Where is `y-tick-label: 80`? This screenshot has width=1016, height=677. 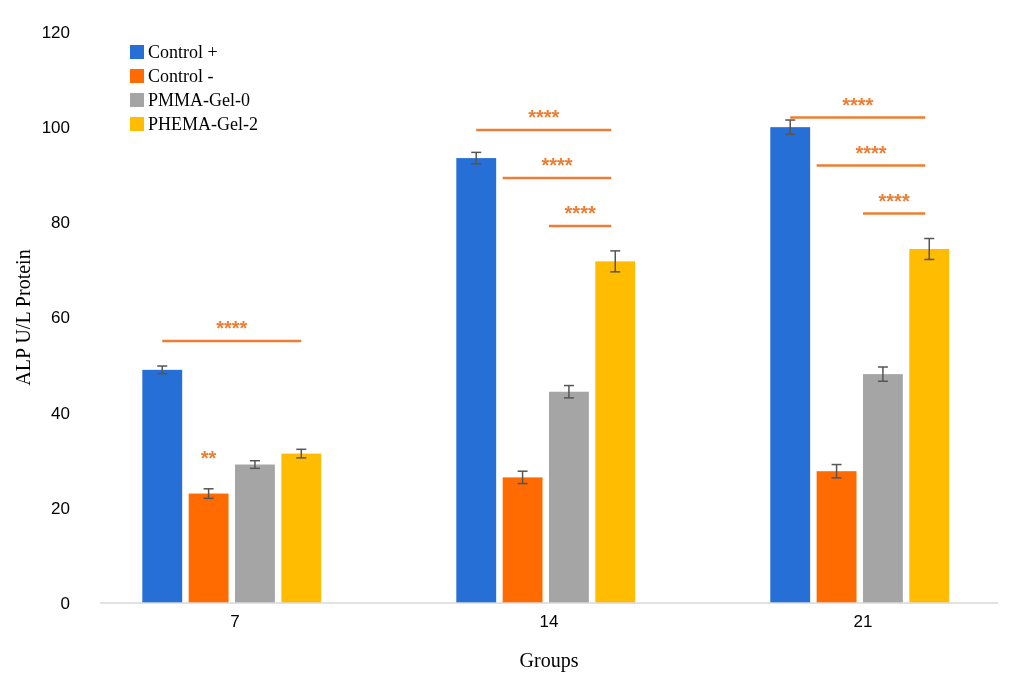
y-tick-label: 80 is located at coordinates (60, 223).